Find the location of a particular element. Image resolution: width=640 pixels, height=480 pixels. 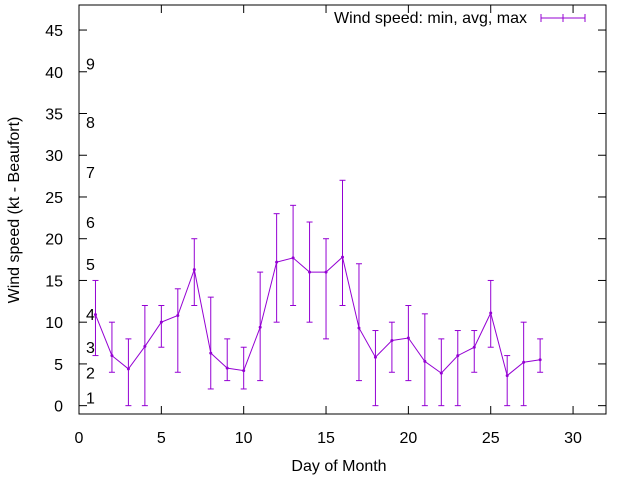

x-tick-label: 10 is located at coordinates (244, 438).